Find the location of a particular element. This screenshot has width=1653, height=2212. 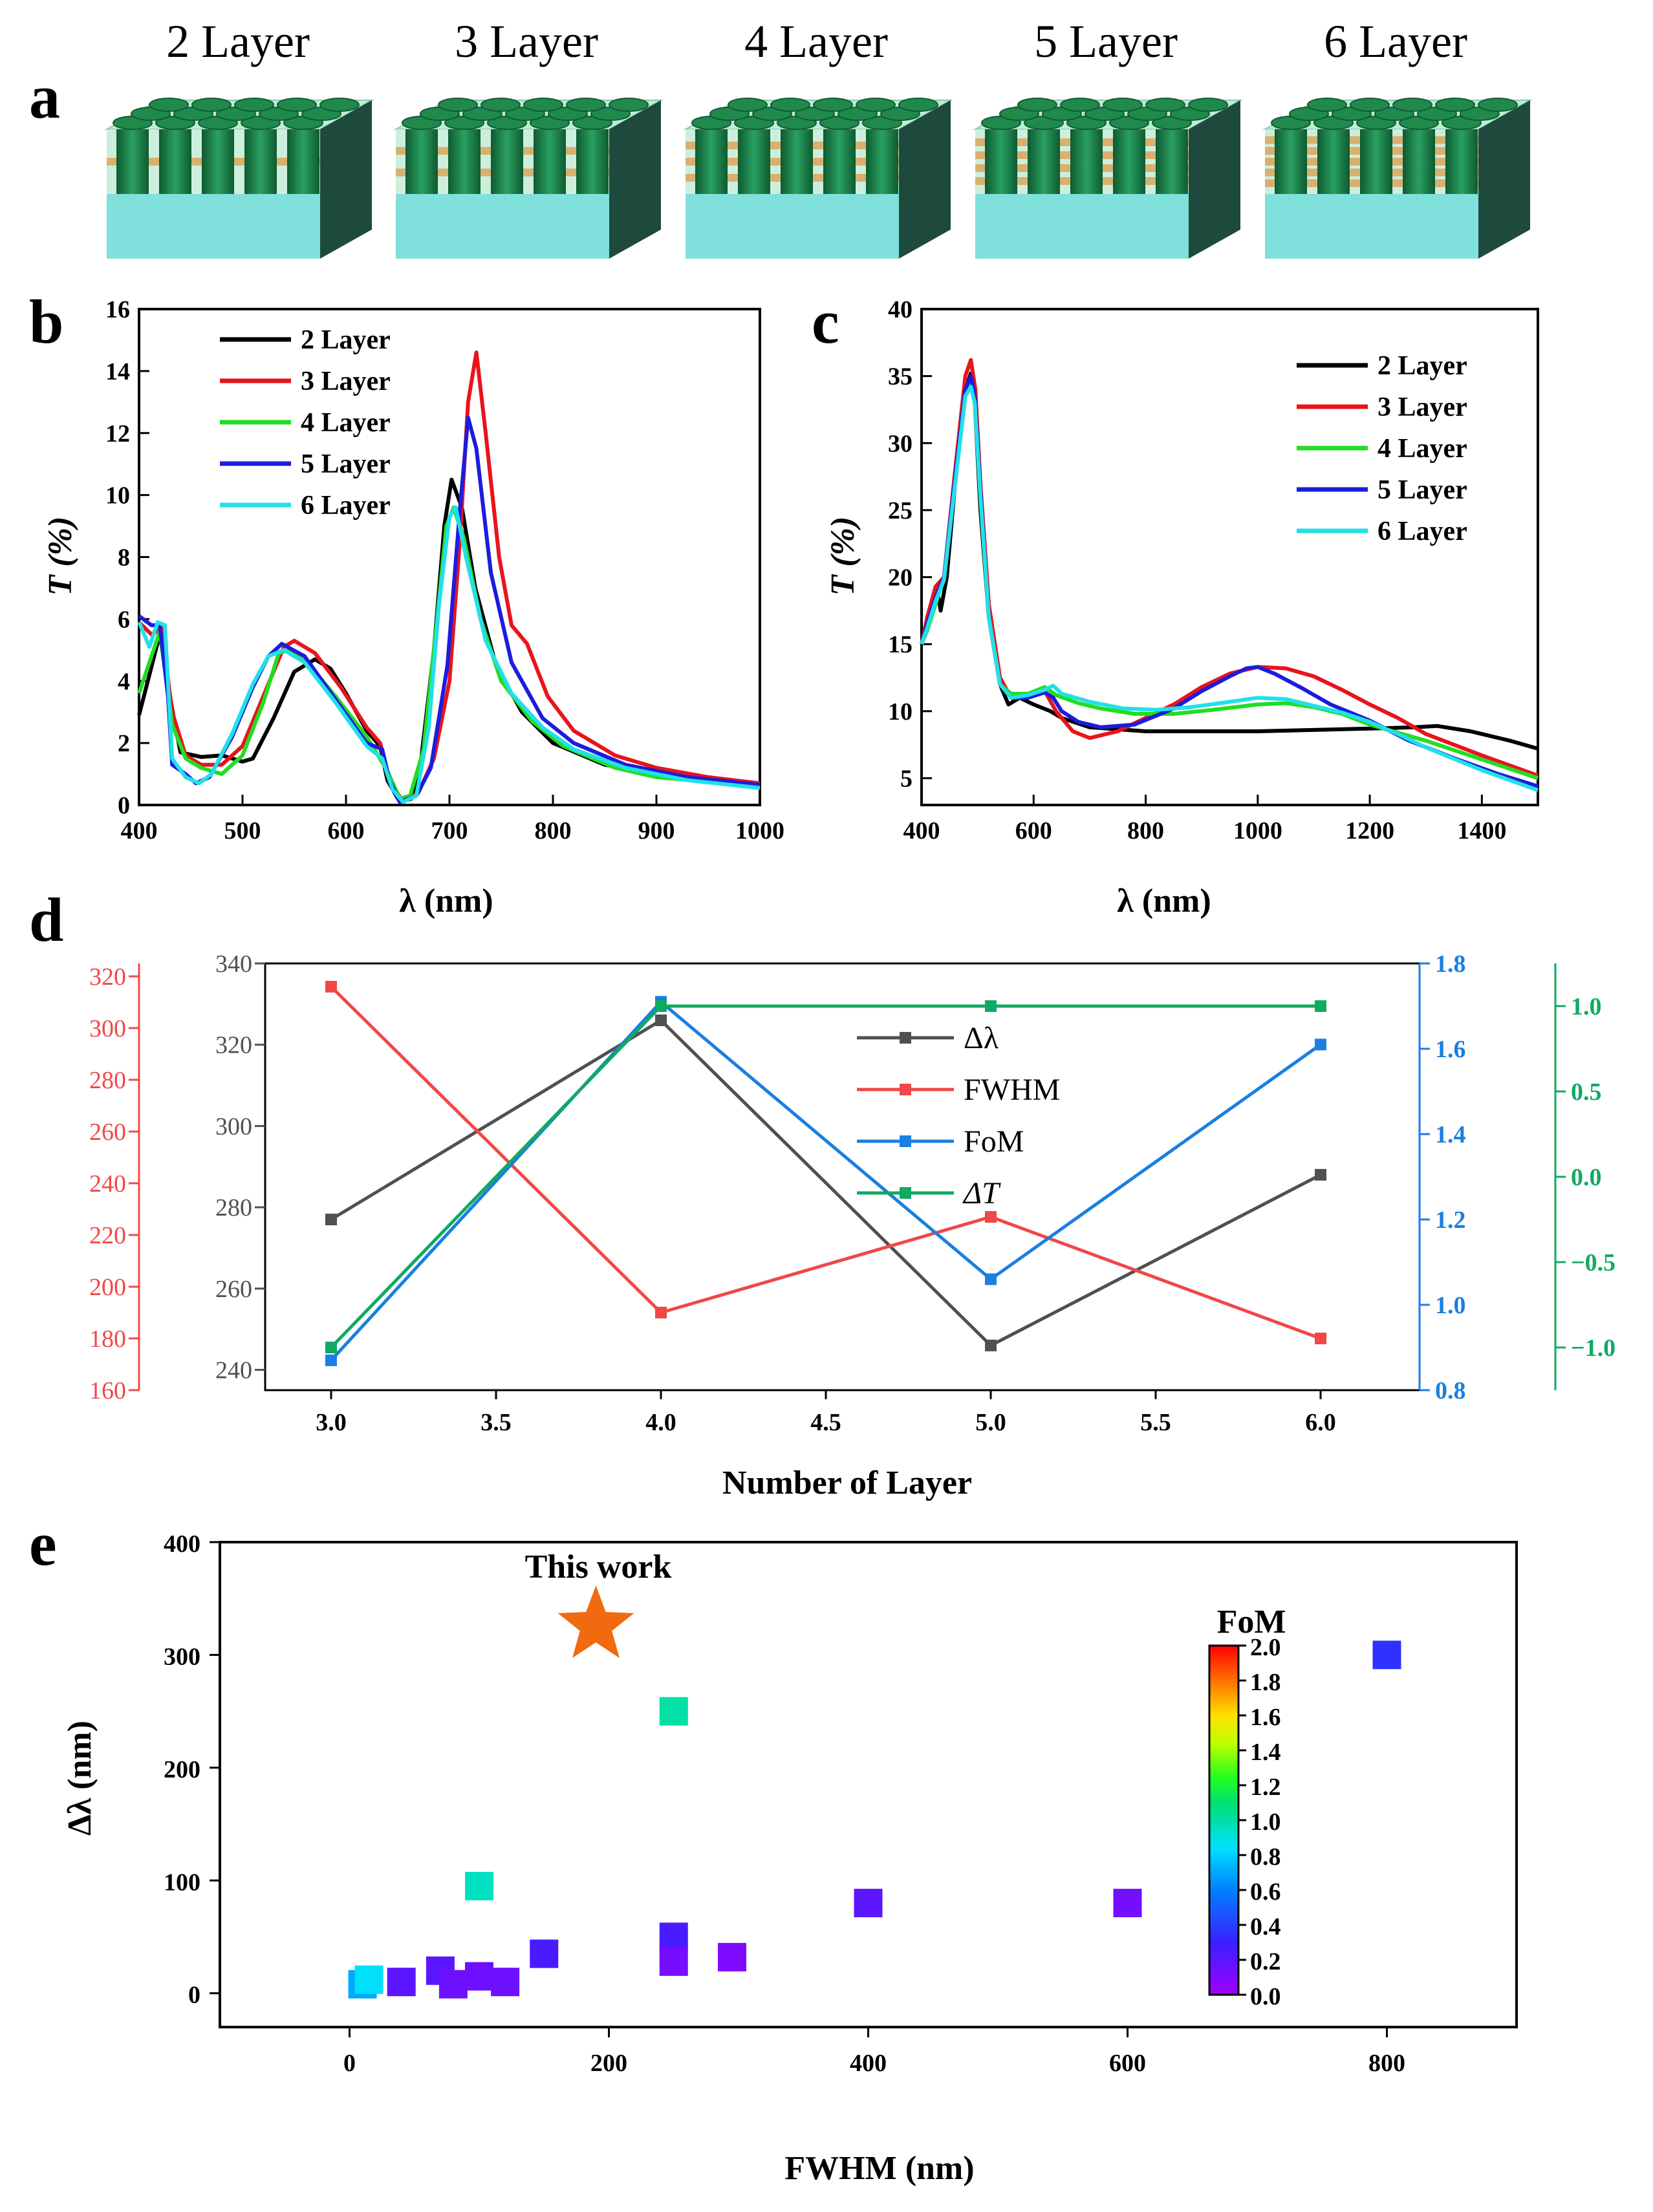

chart-d-ytick-label: 260 is located at coordinates (107, 1132).